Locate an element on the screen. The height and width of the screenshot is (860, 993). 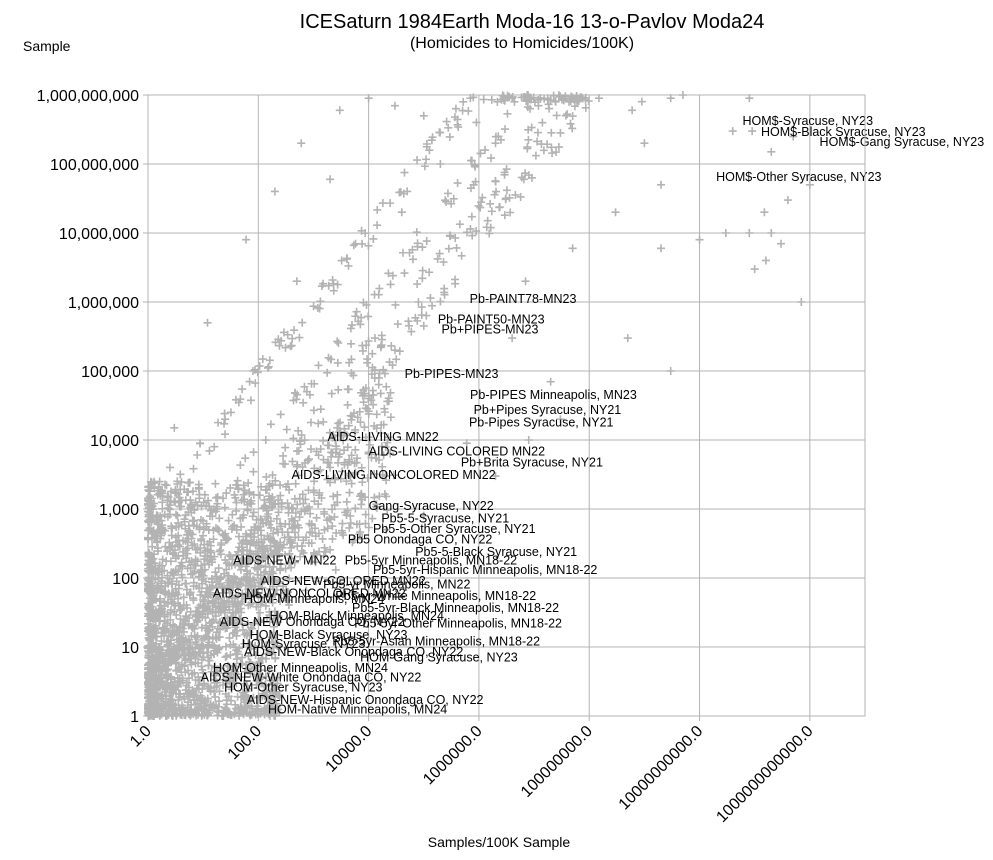
point-annotation: HOM-Syracuse, NY23 is located at coordinates (304, 644).